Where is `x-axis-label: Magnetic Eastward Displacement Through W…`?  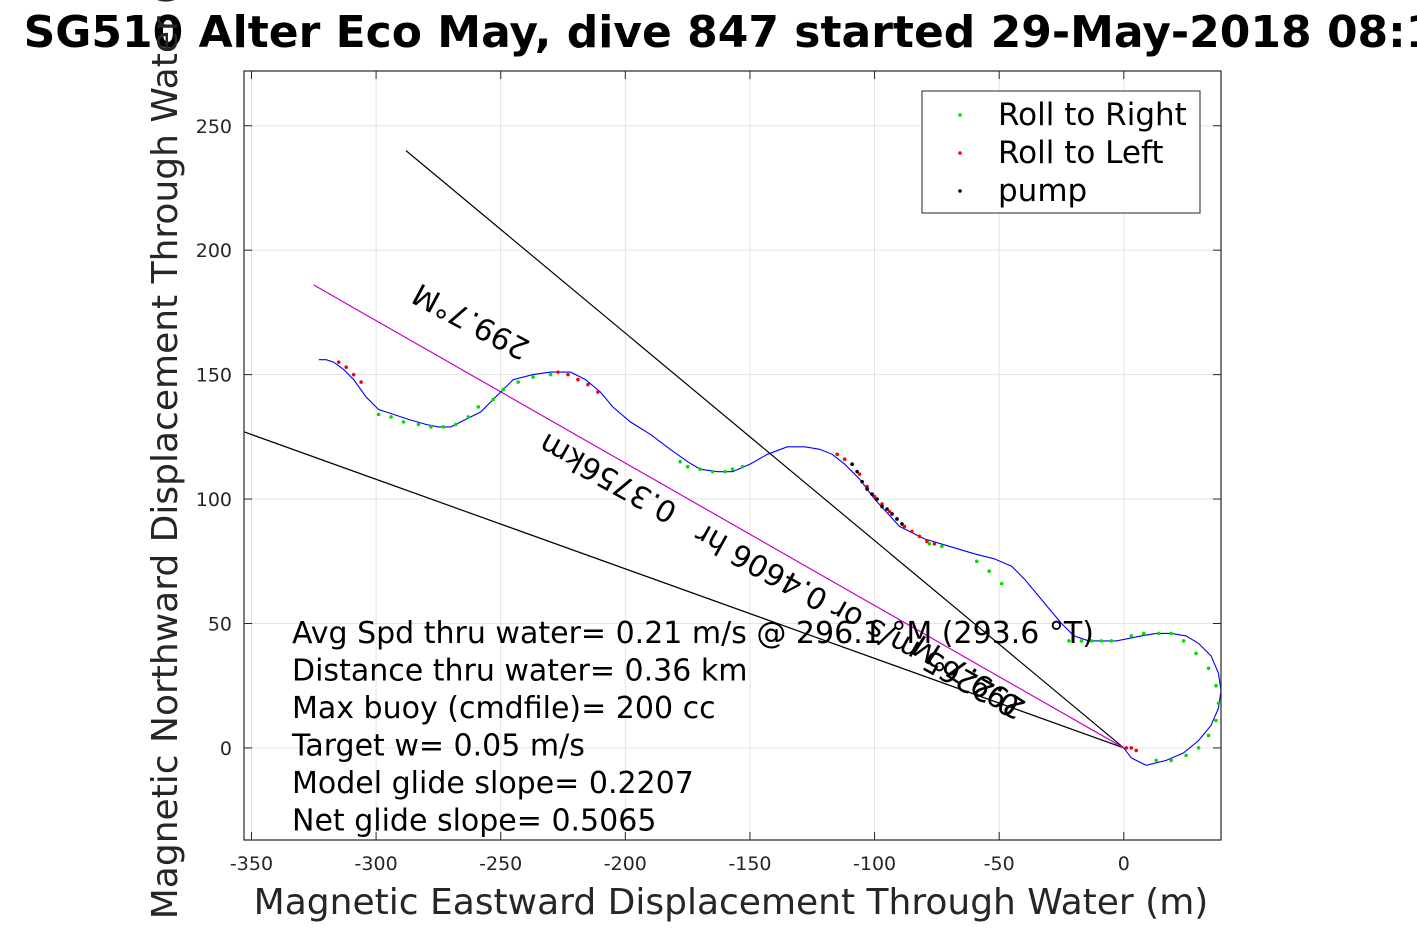
x-axis-label: Magnetic Eastward Displacement Through W… is located at coordinates (731, 902).